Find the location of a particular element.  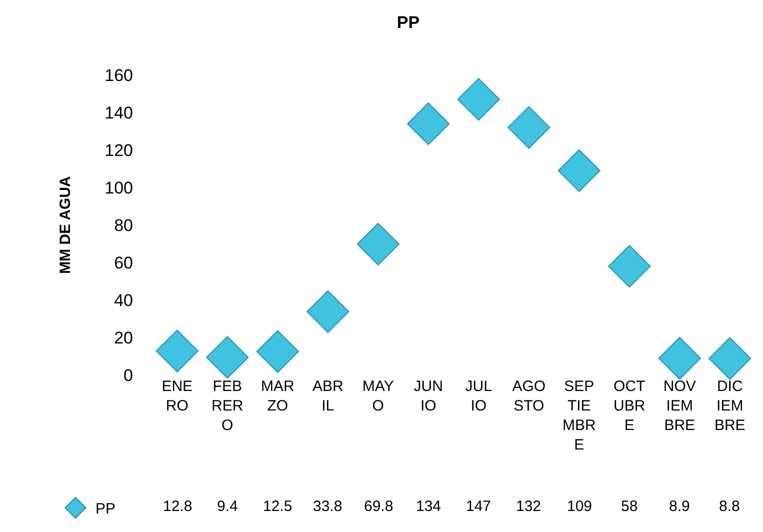

y-tick-label: 100 is located at coordinates (118, 188).